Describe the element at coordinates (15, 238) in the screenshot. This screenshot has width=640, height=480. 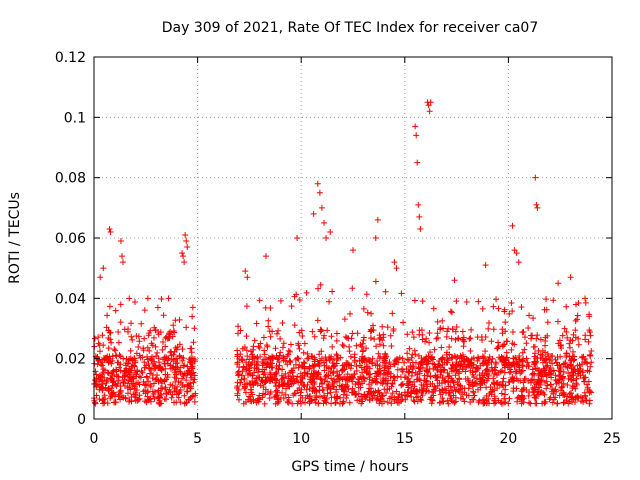
I see `y-axis-label: ROTI / TECUs` at that location.